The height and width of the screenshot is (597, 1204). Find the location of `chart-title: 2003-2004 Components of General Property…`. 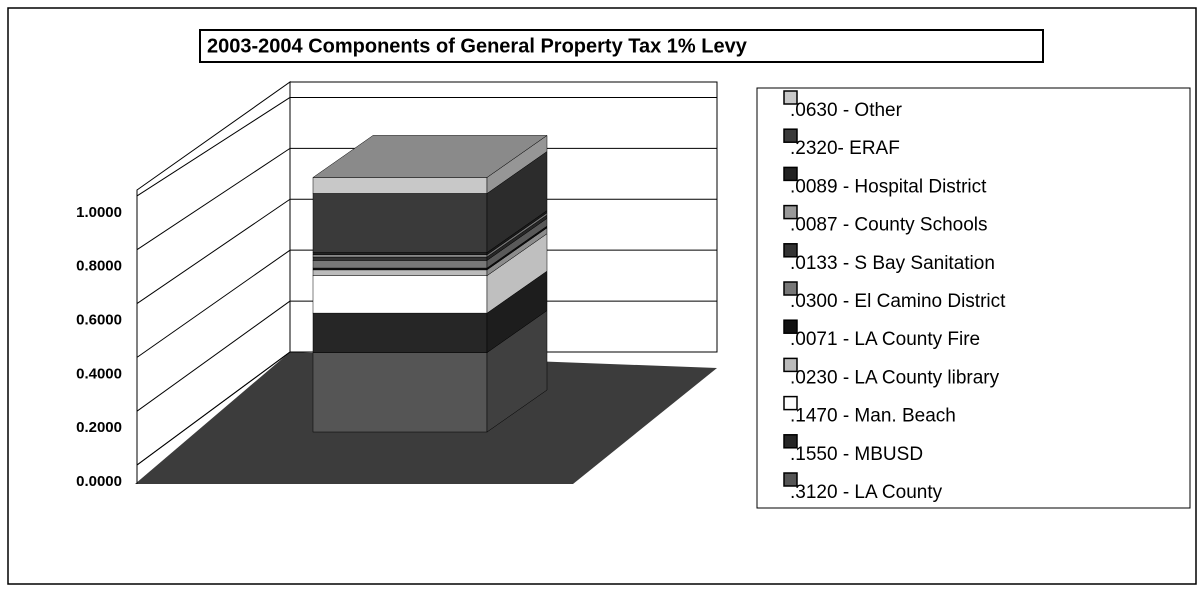

chart-title: 2003-2004 Components of General Property… is located at coordinates (477, 46).